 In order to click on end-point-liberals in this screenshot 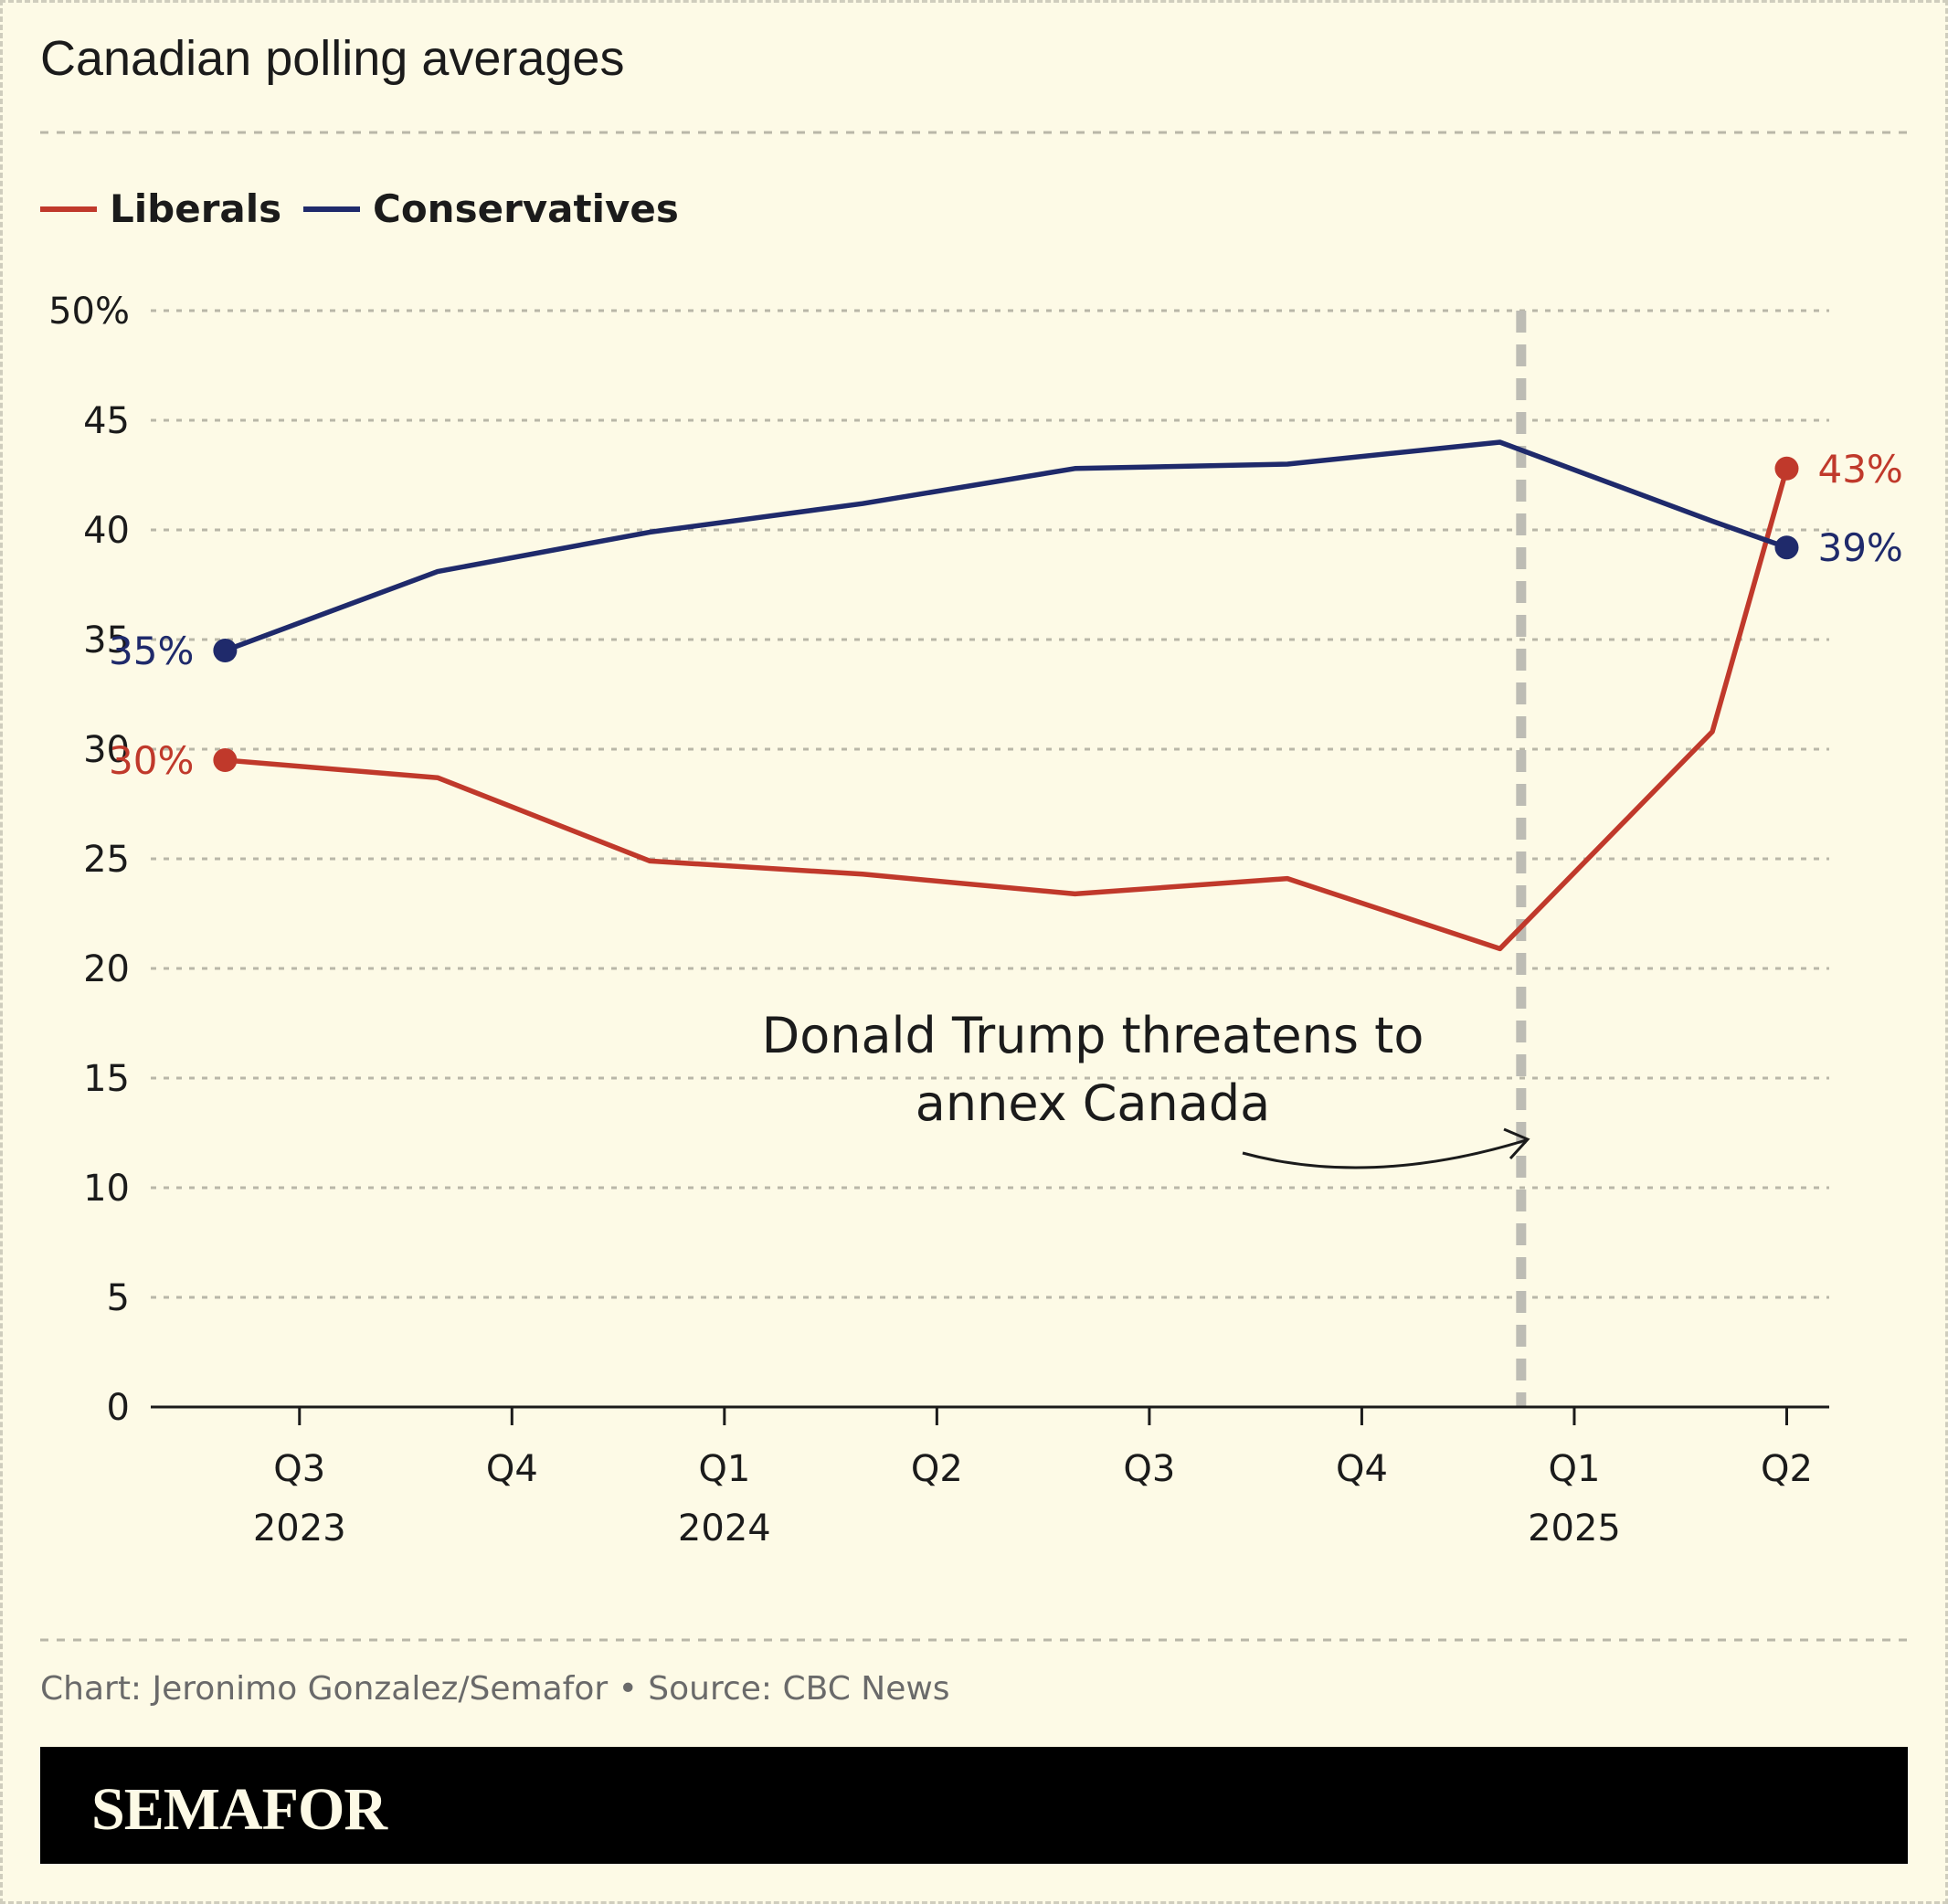, I will do `click(1786, 469)`.